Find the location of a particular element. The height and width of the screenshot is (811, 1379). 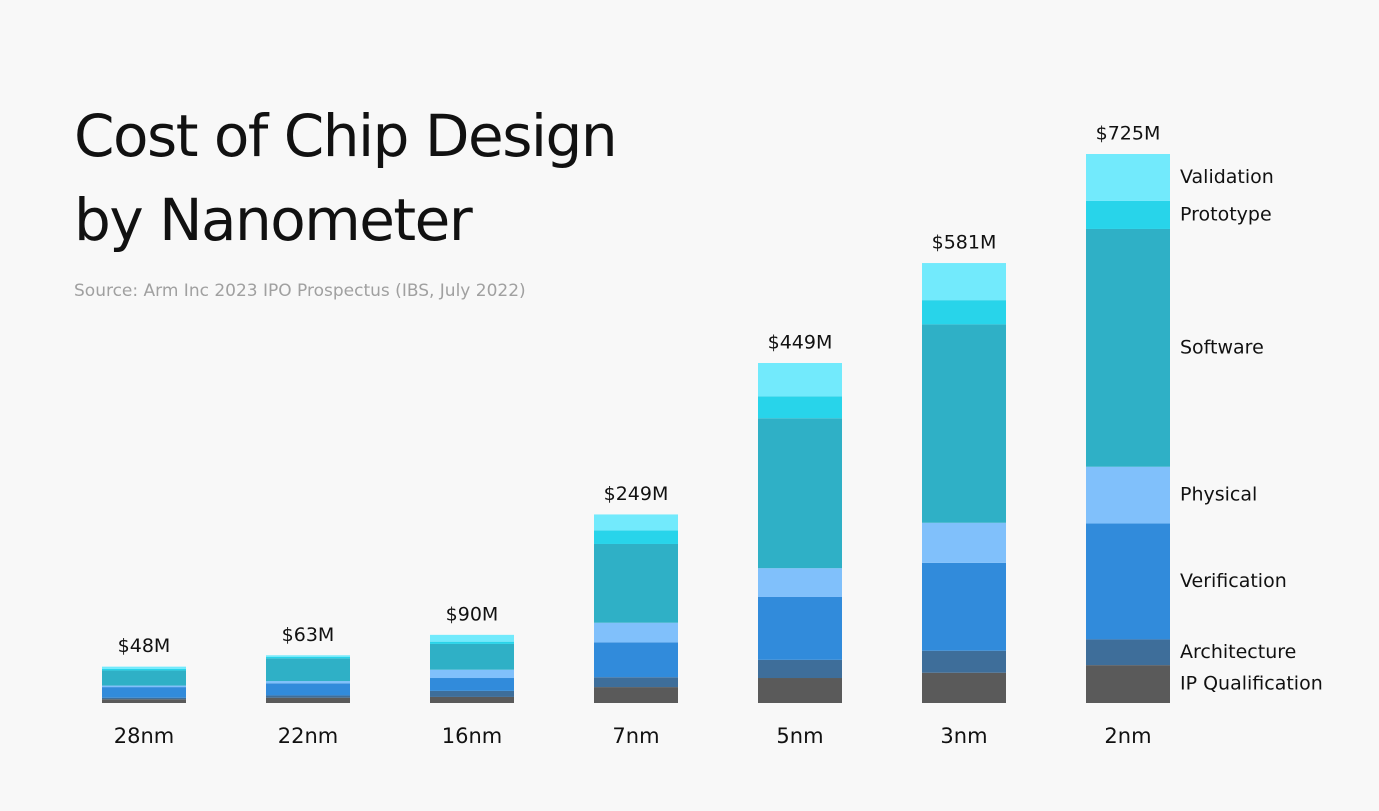

total-label: $48M is located at coordinates (144, 646).